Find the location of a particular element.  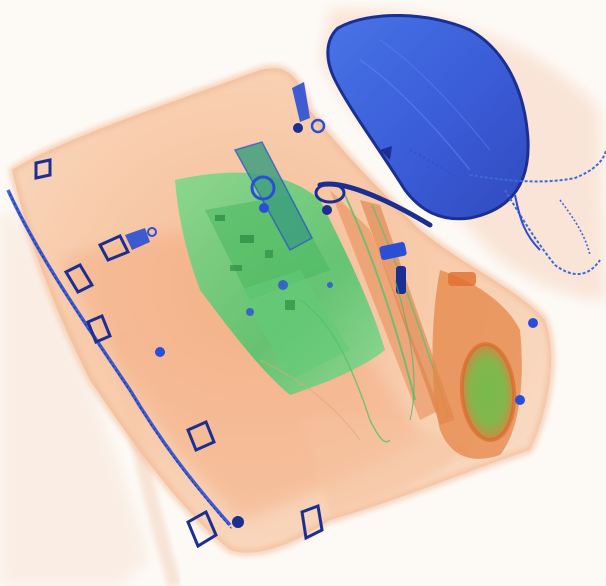

cables is located at coordinates (337, 361).